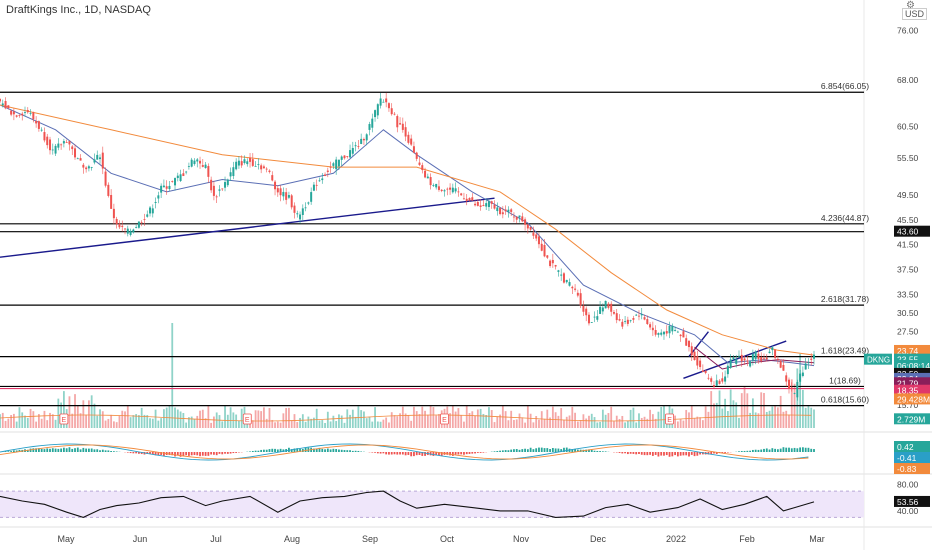  I want to click on price-tick-label: 60.50, so click(908, 127).